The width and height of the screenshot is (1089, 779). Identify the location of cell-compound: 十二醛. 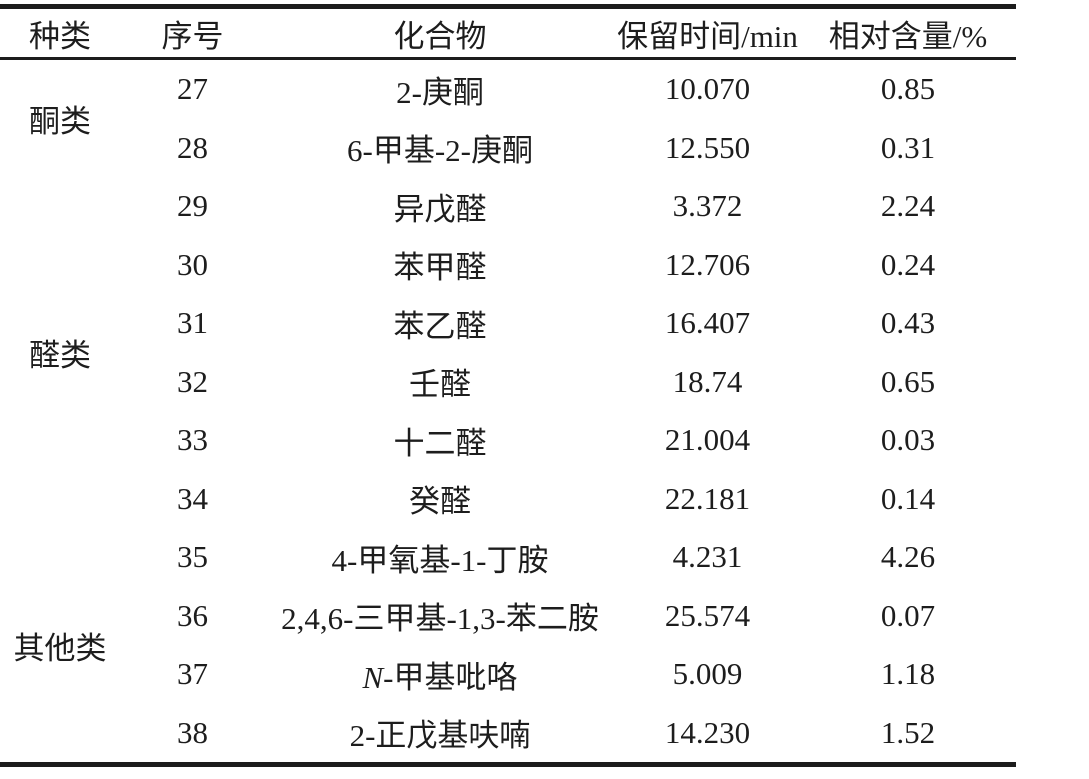
(440, 443).